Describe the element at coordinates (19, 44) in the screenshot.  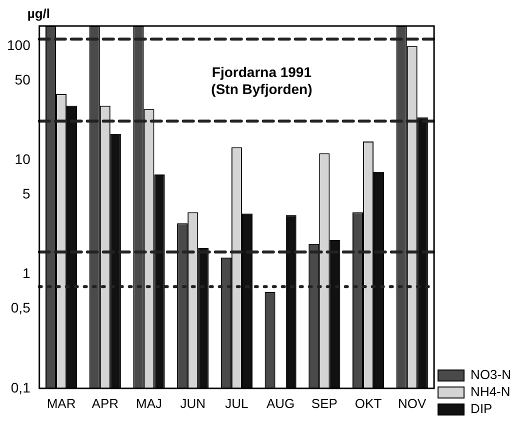
I see `y-tick-label: 100` at that location.